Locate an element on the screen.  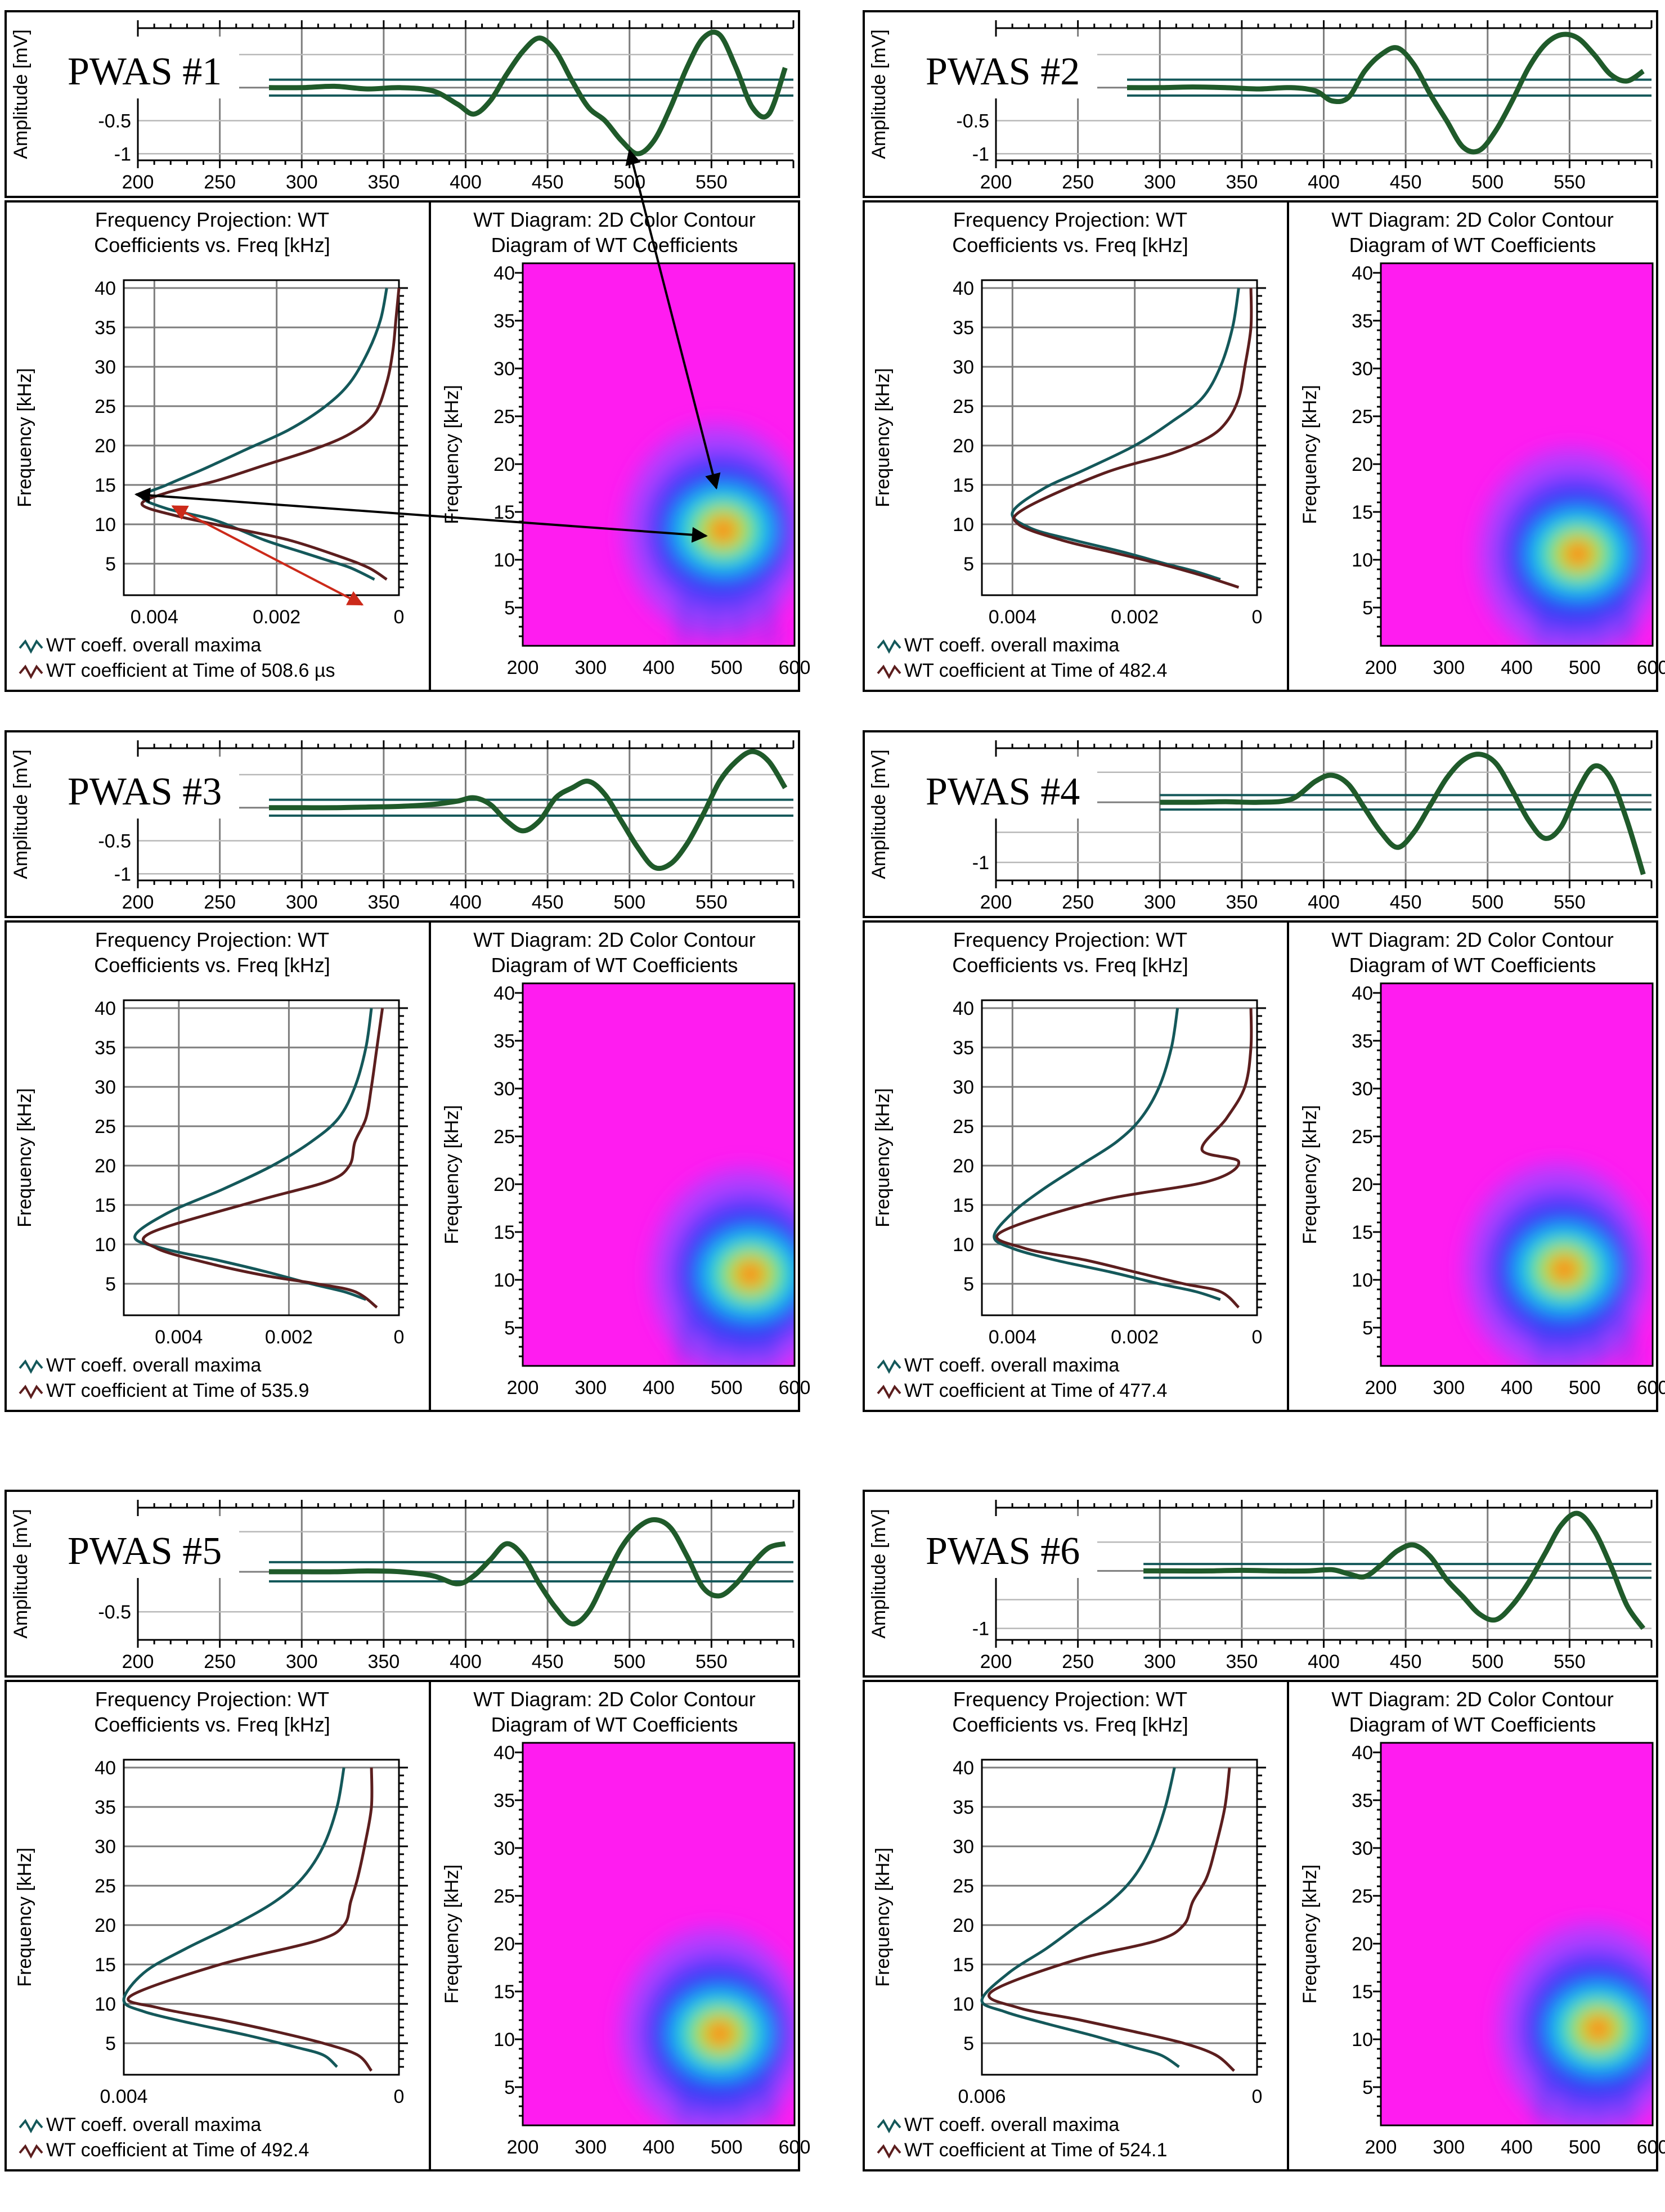
legend-label-time: WT coefficient at Time of 492.4 is located at coordinates (177, 2150).